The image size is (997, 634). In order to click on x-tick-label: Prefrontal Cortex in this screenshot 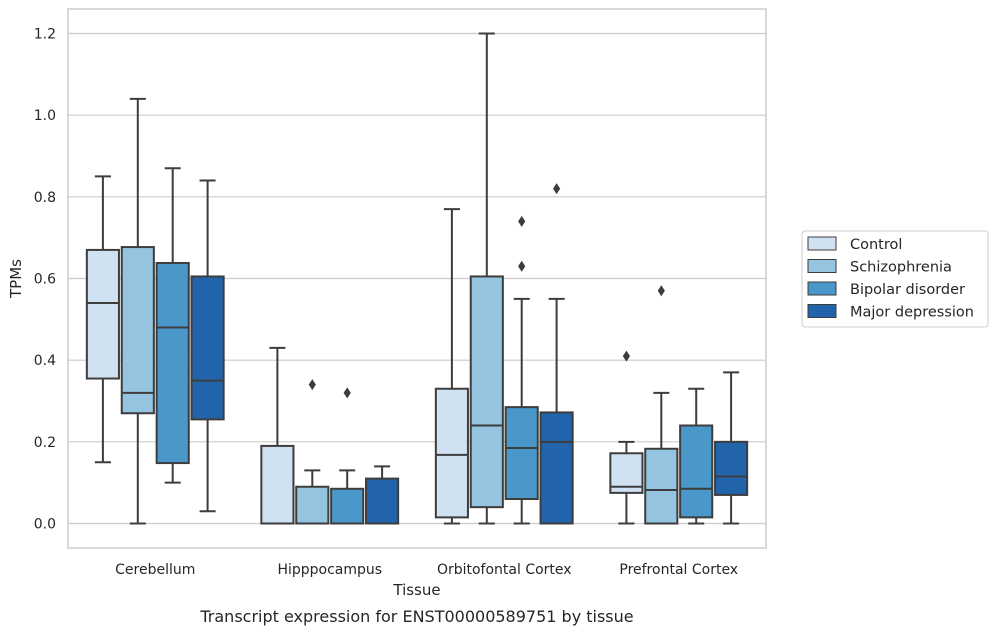, I will do `click(678, 570)`.